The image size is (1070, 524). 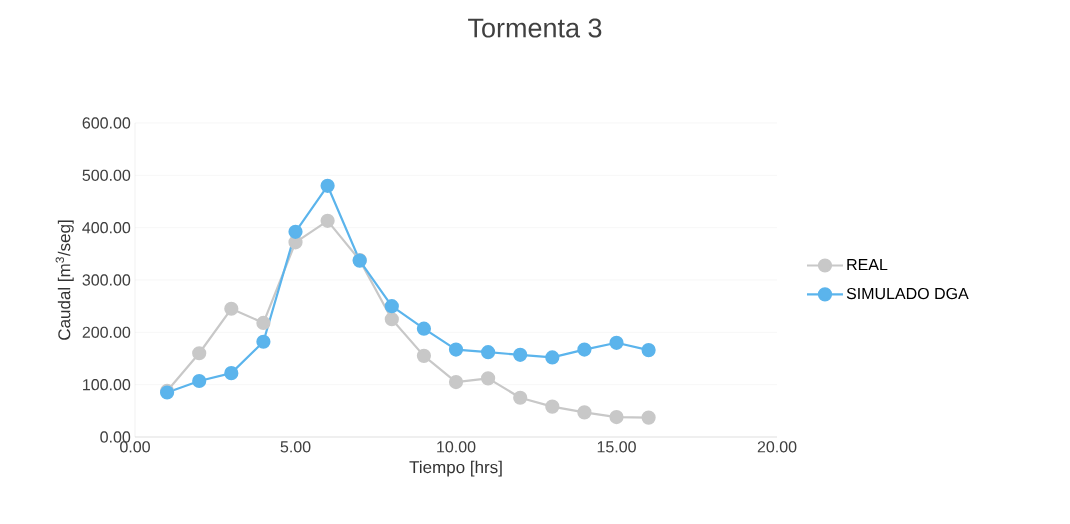 What do you see at coordinates (535, 28) in the screenshot?
I see `chart-title: Tormenta 3` at bounding box center [535, 28].